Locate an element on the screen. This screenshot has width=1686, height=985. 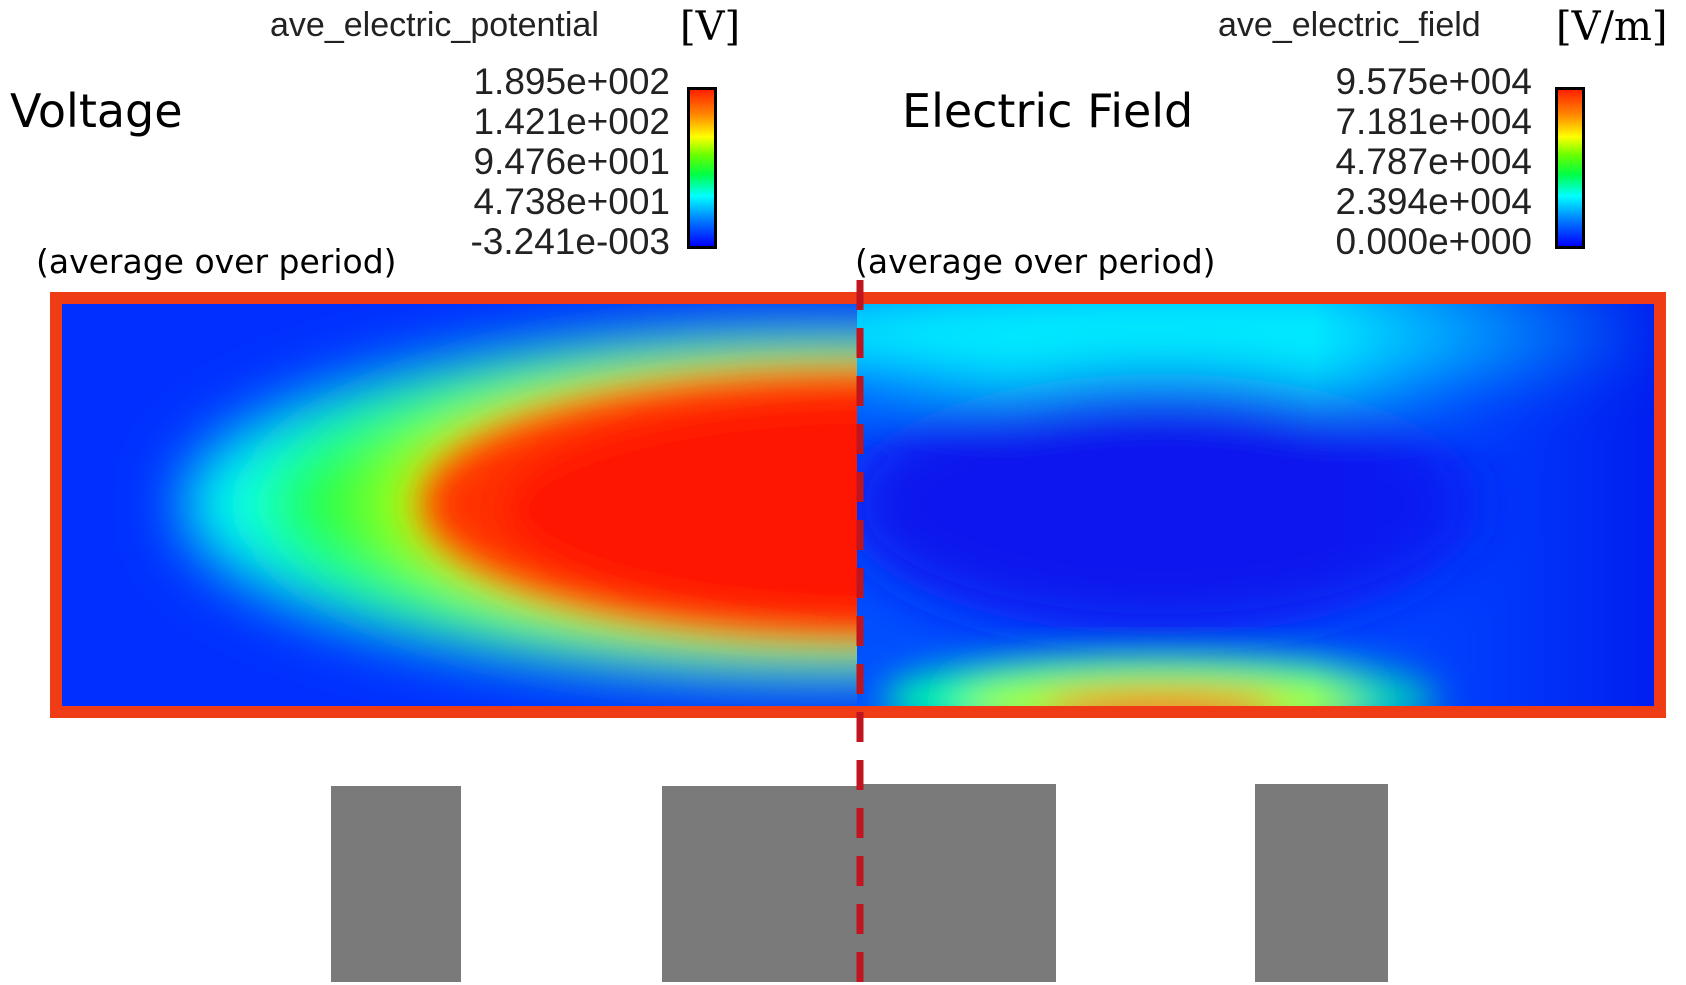
field-tick: 0.000e+000 is located at coordinates (1433, 241).